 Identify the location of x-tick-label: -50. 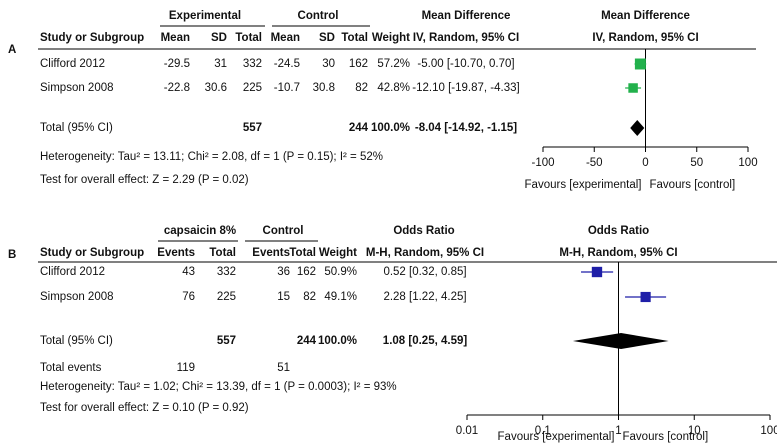
(594, 163).